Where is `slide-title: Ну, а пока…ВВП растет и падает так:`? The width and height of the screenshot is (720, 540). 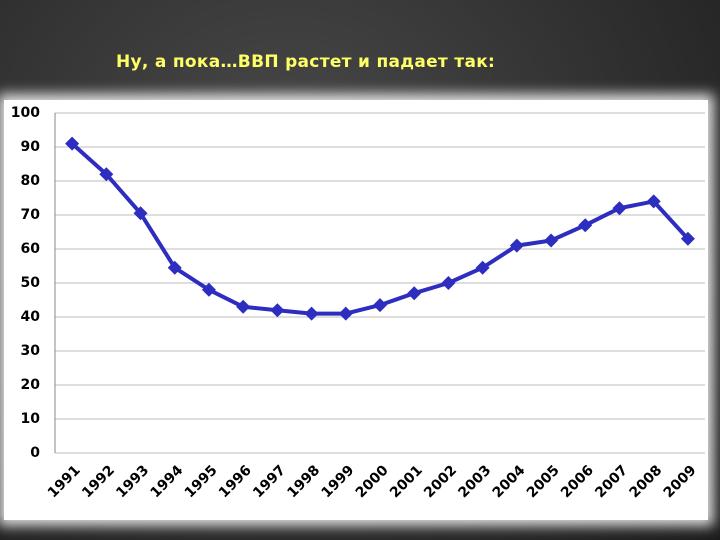 slide-title: Ну, а пока…ВВП растет и падает так: is located at coordinates (306, 62).